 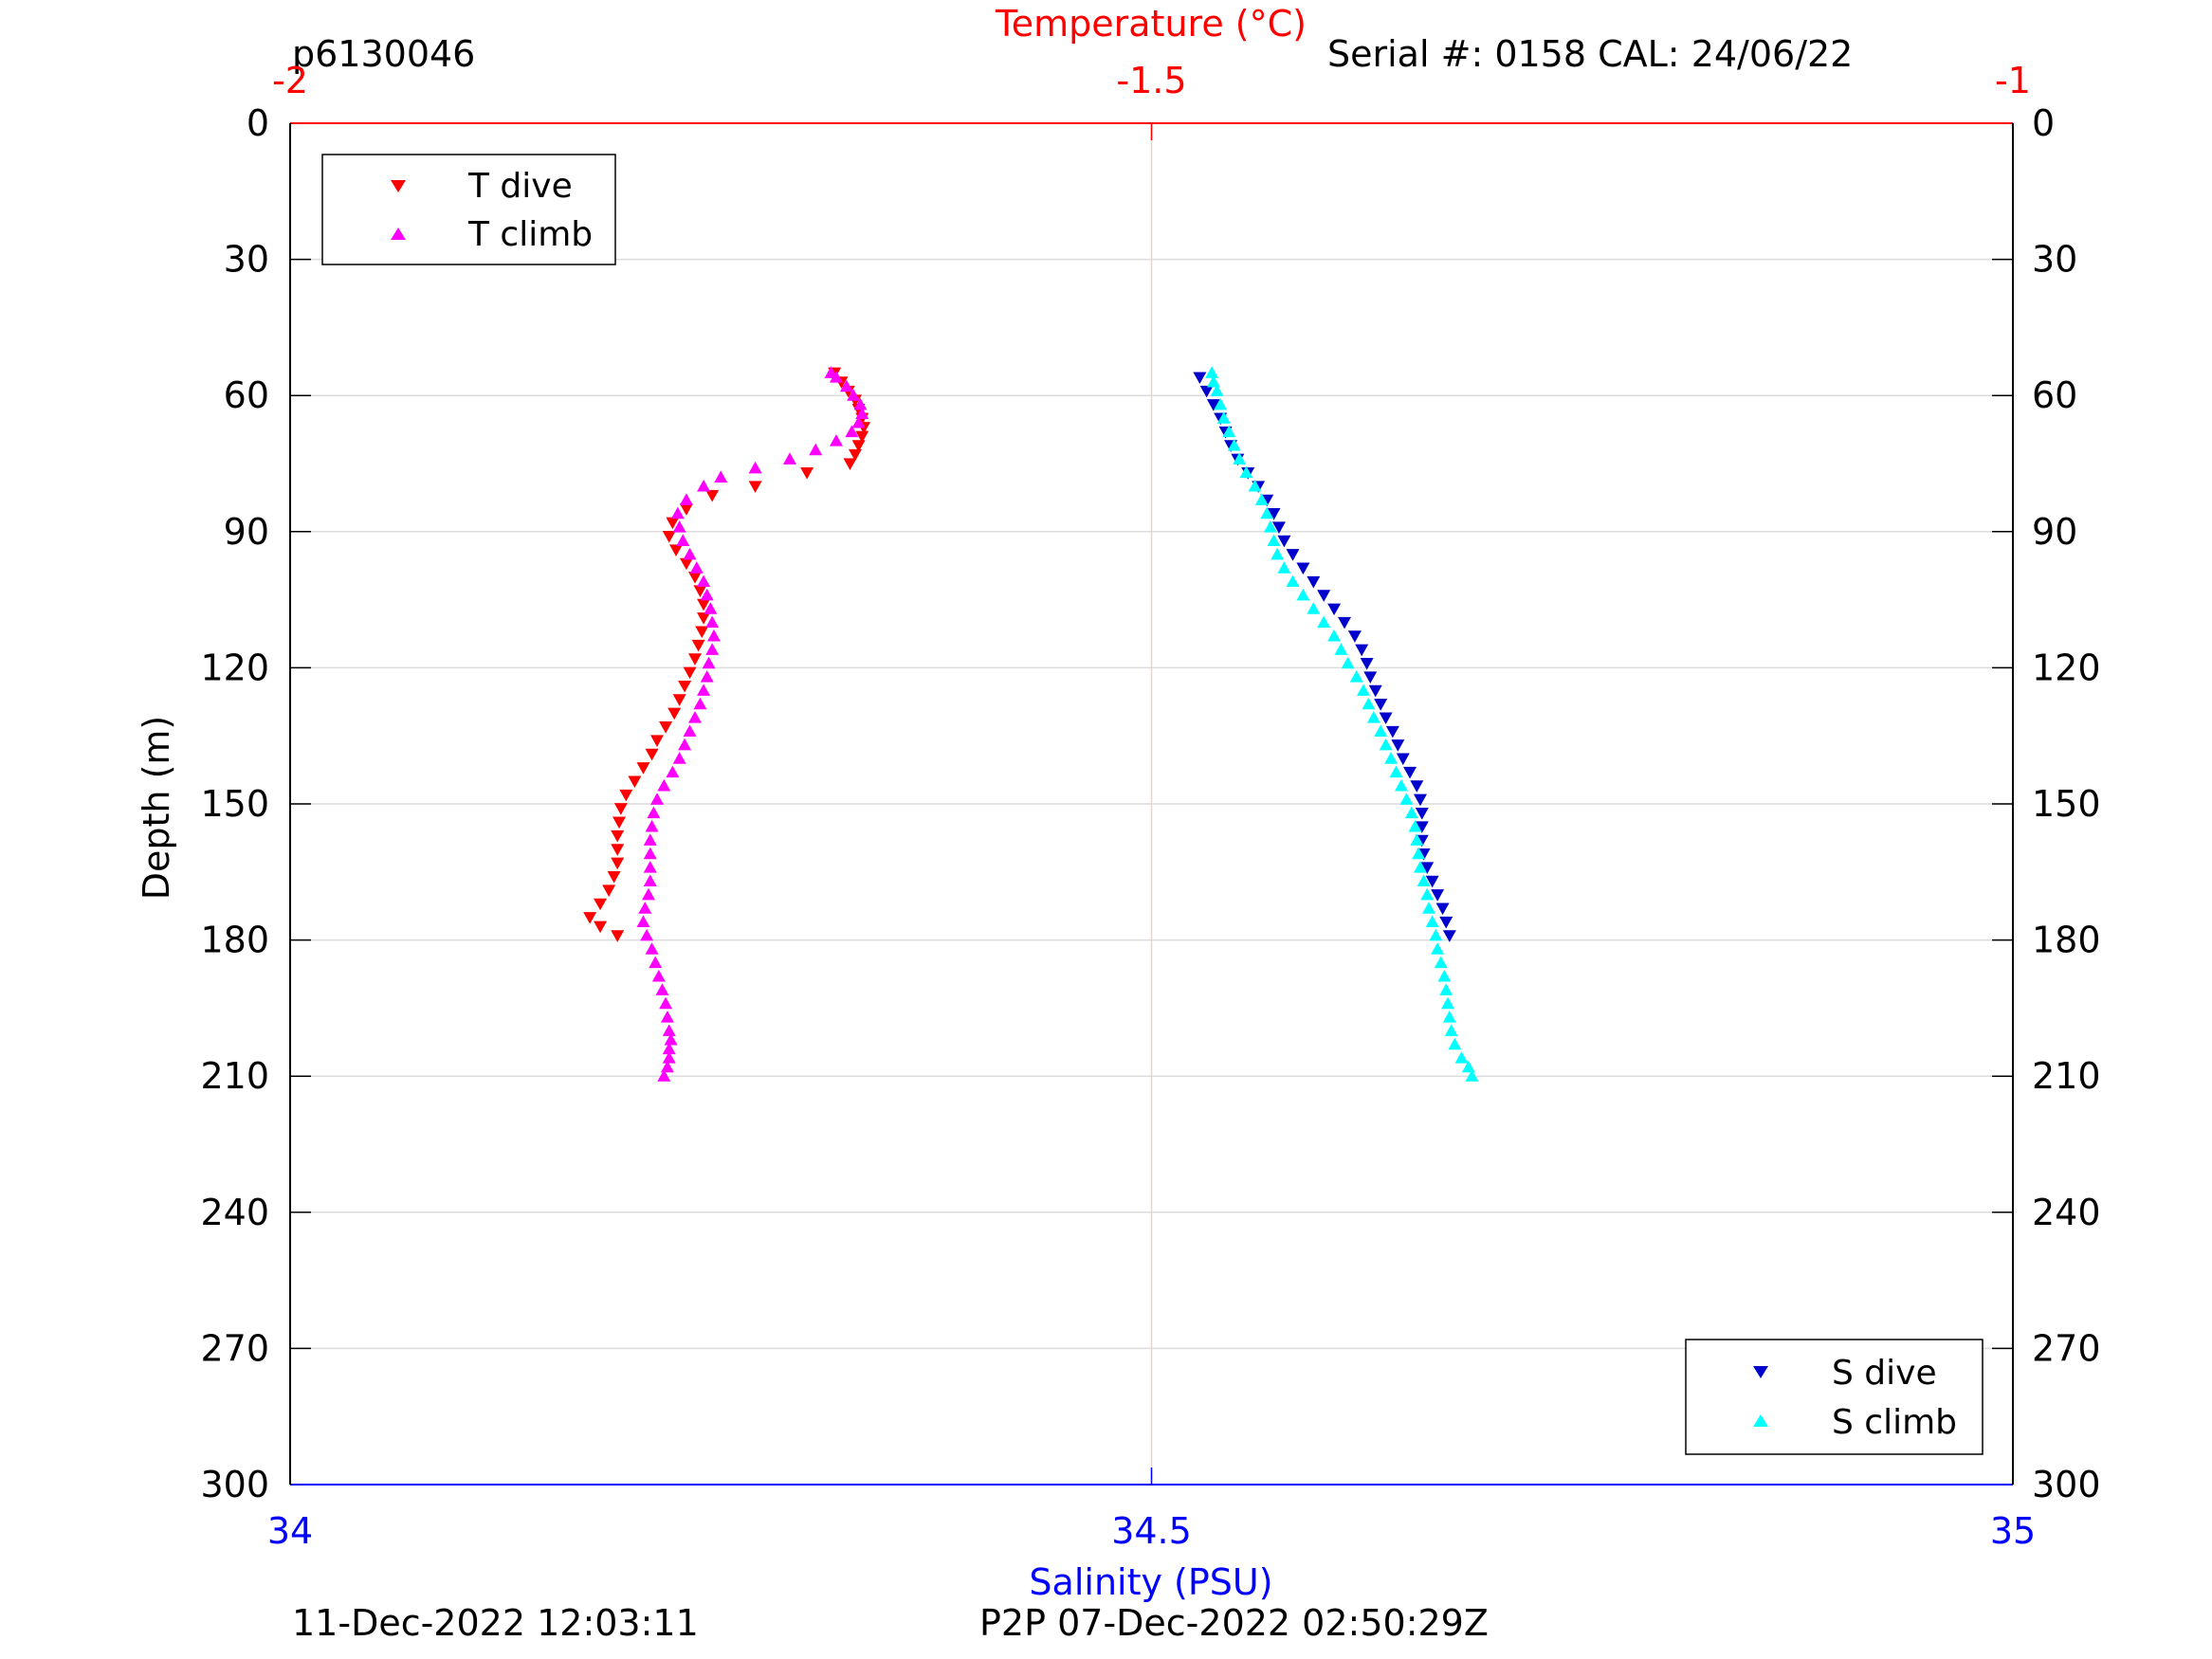 What do you see at coordinates (2013, 80) in the screenshot?
I see `temperature-tick-label: -1` at bounding box center [2013, 80].